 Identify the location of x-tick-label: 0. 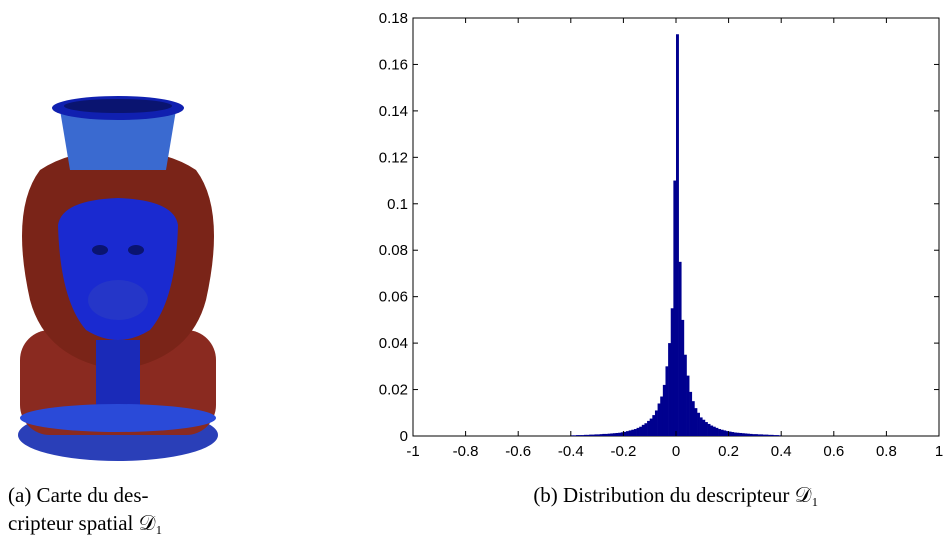
(676, 451).